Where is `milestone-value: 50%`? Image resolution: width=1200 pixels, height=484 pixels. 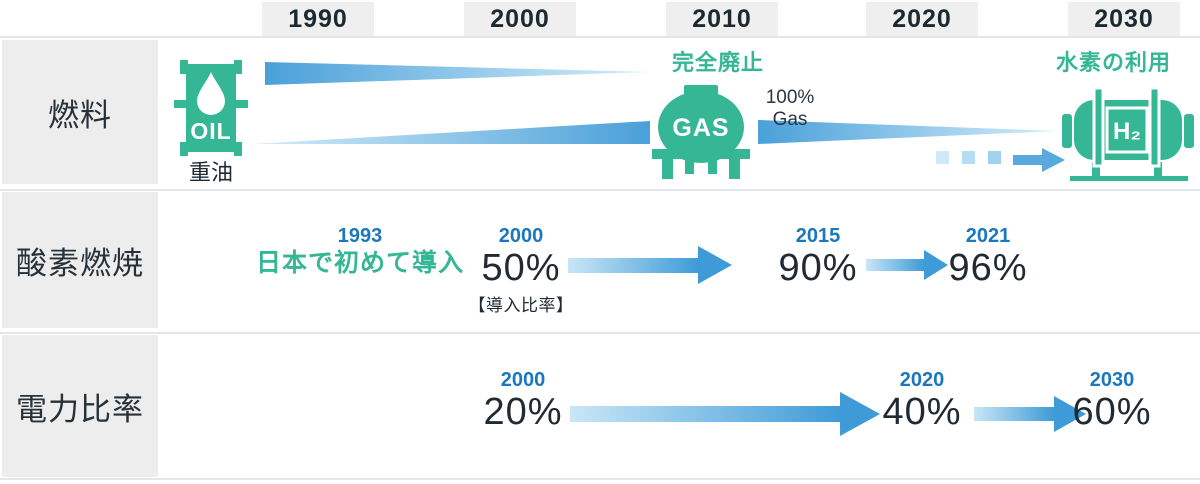 milestone-value: 50% is located at coordinates (521, 268).